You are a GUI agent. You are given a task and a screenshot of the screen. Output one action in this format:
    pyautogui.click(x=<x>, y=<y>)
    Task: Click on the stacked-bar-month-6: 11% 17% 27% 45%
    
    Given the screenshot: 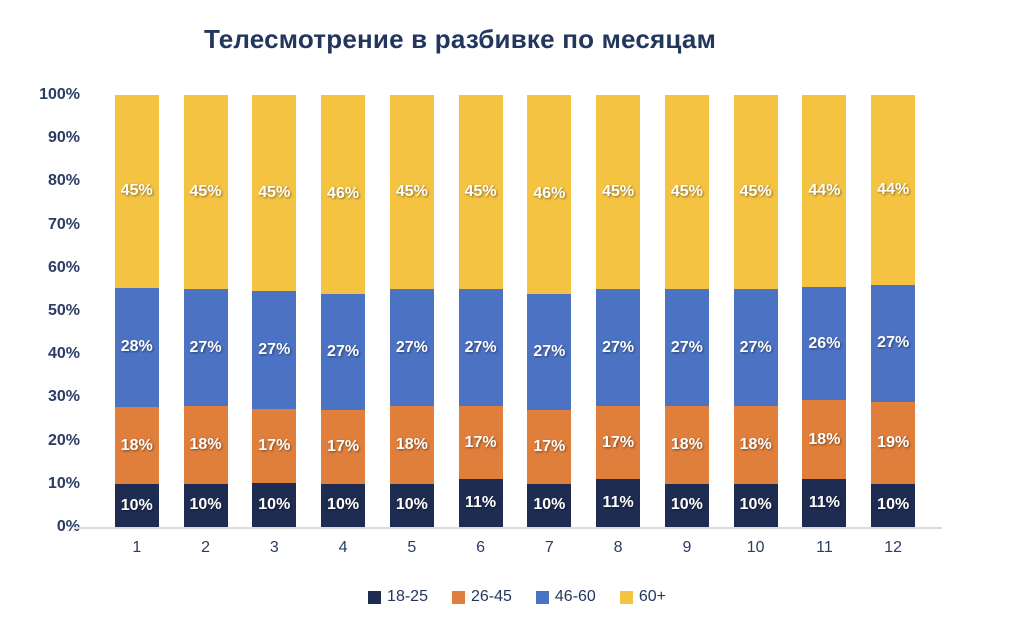 What is the action you would take?
    pyautogui.click(x=480, y=311)
    